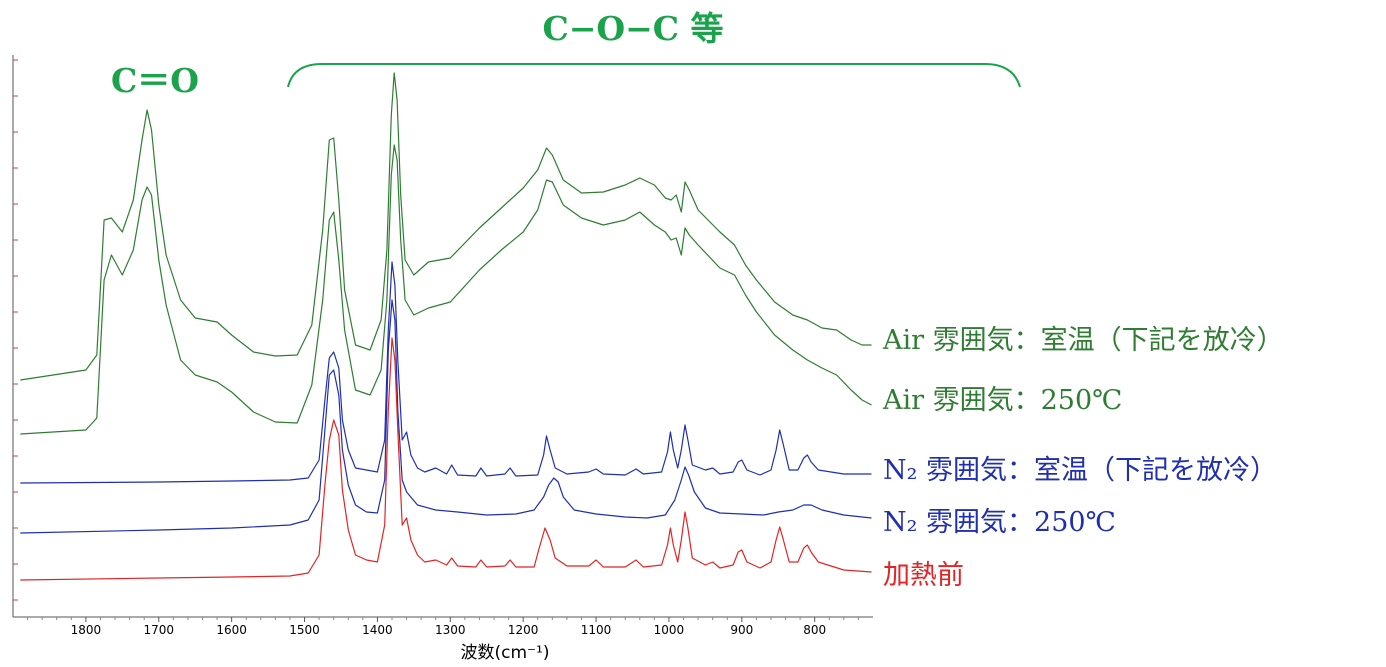 The width and height of the screenshot is (1386, 667). I want to click on x-tick-label: 1200, so click(523, 630).